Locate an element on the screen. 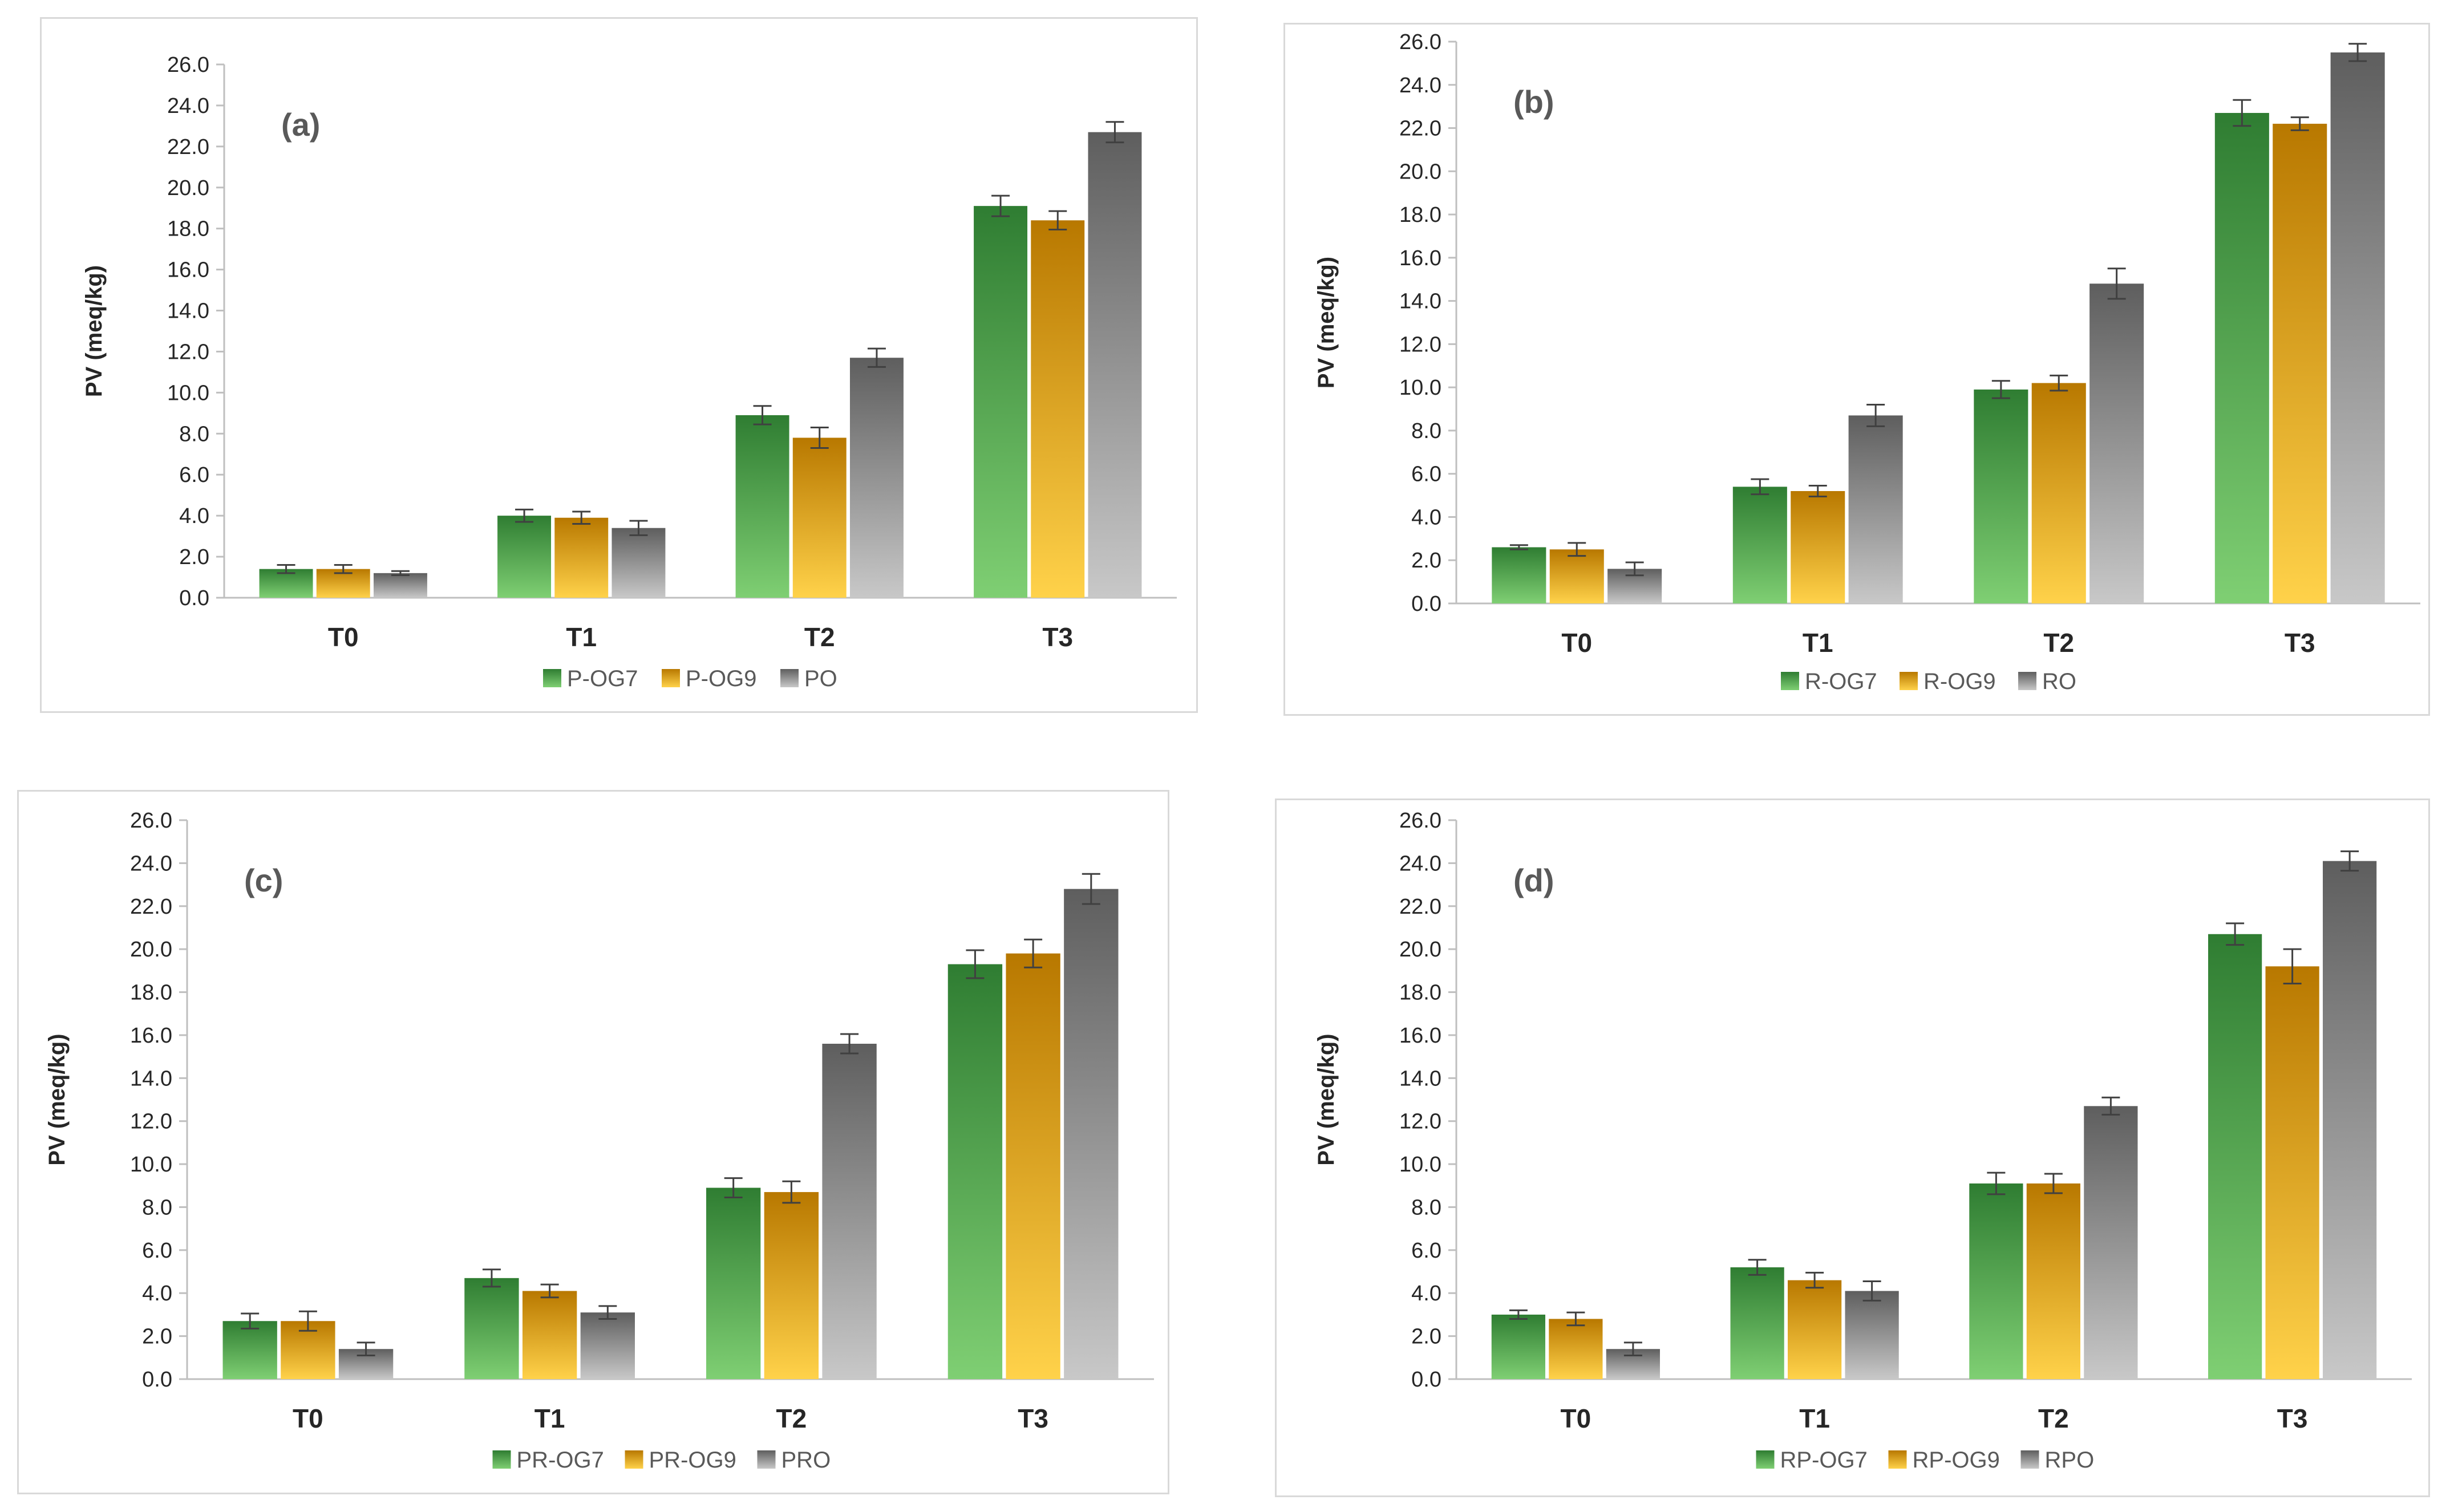  bar-po-t2 is located at coordinates (876, 478).